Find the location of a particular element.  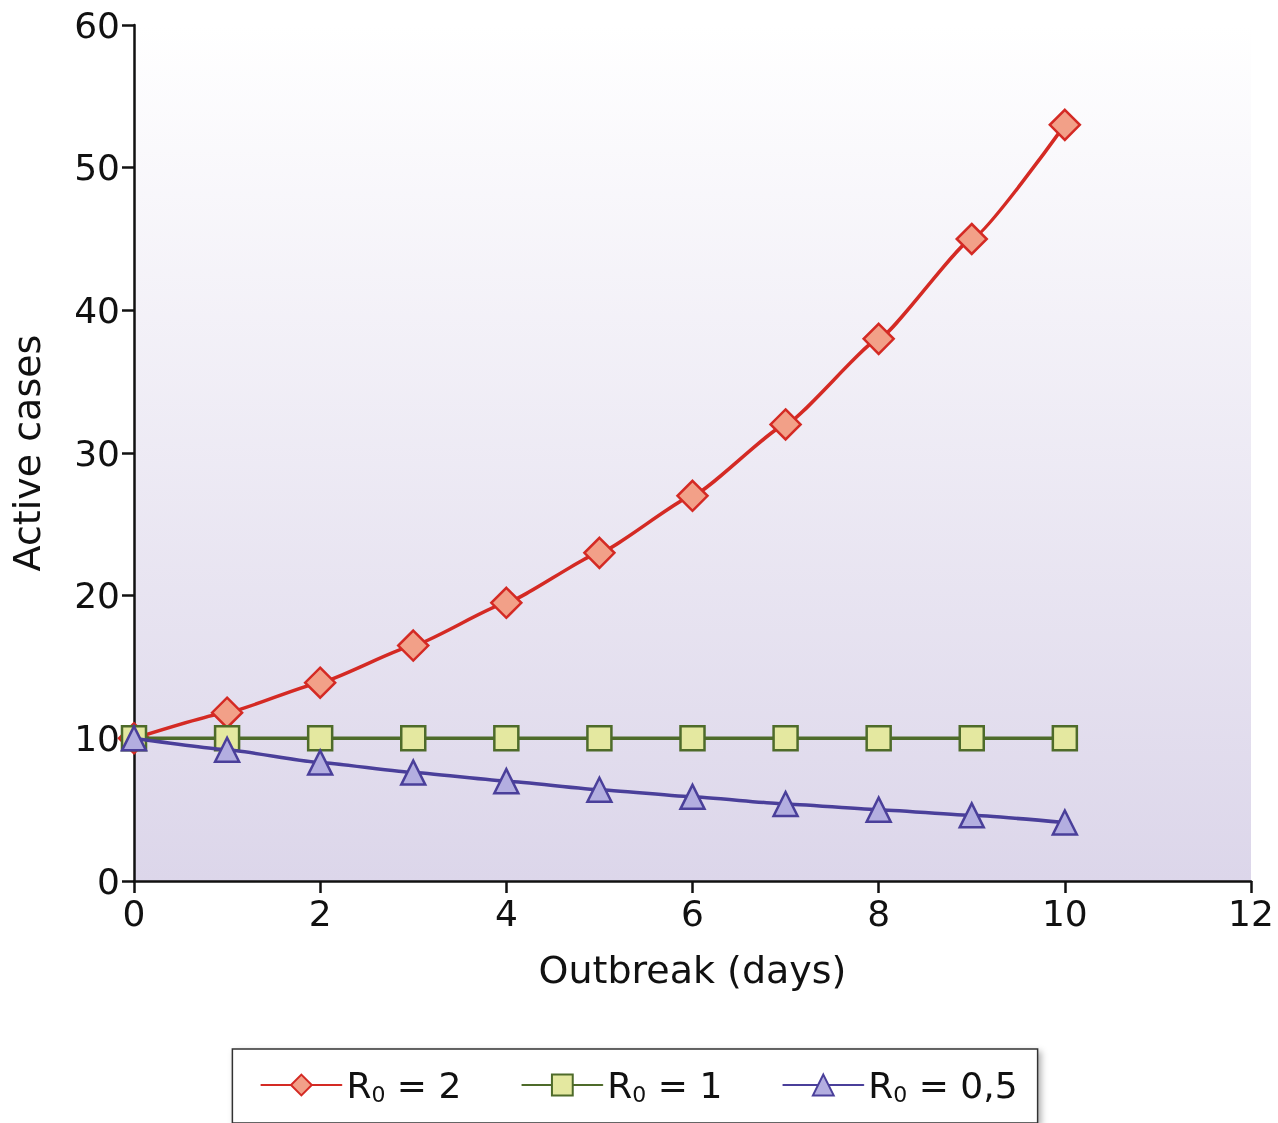

x-tick-label: 4 is located at coordinates (506, 913).